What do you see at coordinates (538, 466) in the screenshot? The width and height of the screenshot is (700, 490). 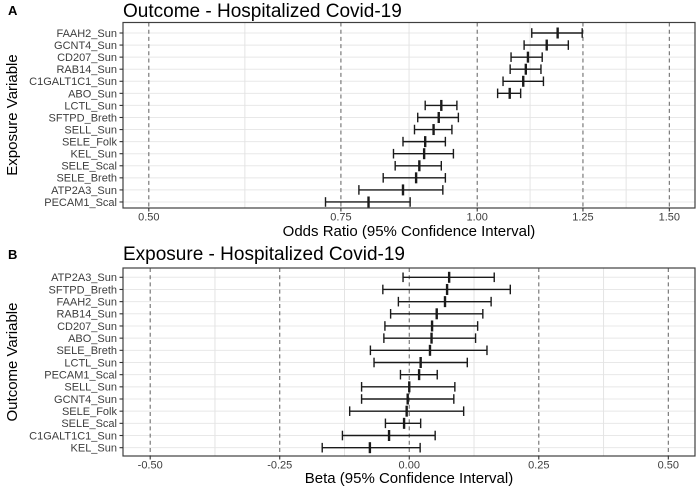 I see `x-tick-label: 0.25` at bounding box center [538, 466].